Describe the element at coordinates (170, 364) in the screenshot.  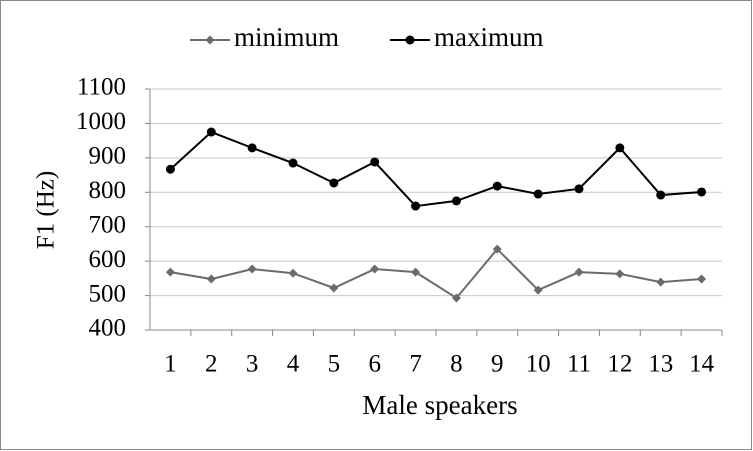
I see `x-tick-label: 1` at that location.